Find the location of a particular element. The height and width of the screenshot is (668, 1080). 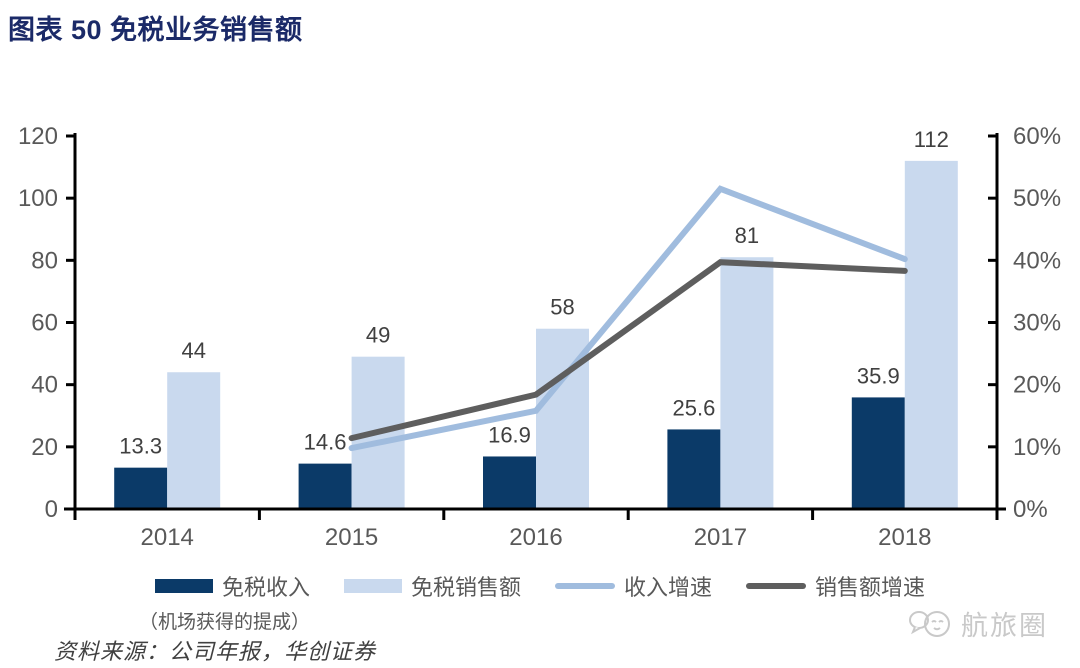

watermark: 航旅圈 is located at coordinates (977, 623).